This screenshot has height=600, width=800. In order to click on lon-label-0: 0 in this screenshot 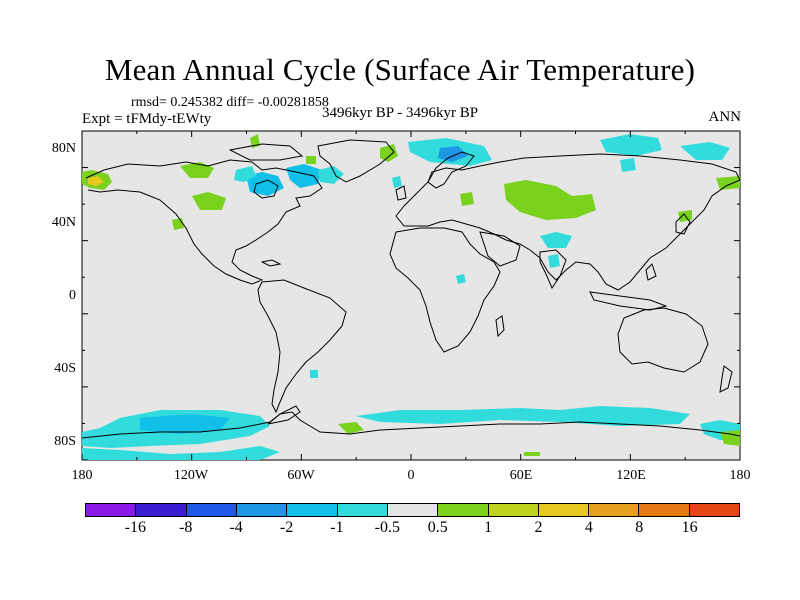, I will do `click(411, 475)`.